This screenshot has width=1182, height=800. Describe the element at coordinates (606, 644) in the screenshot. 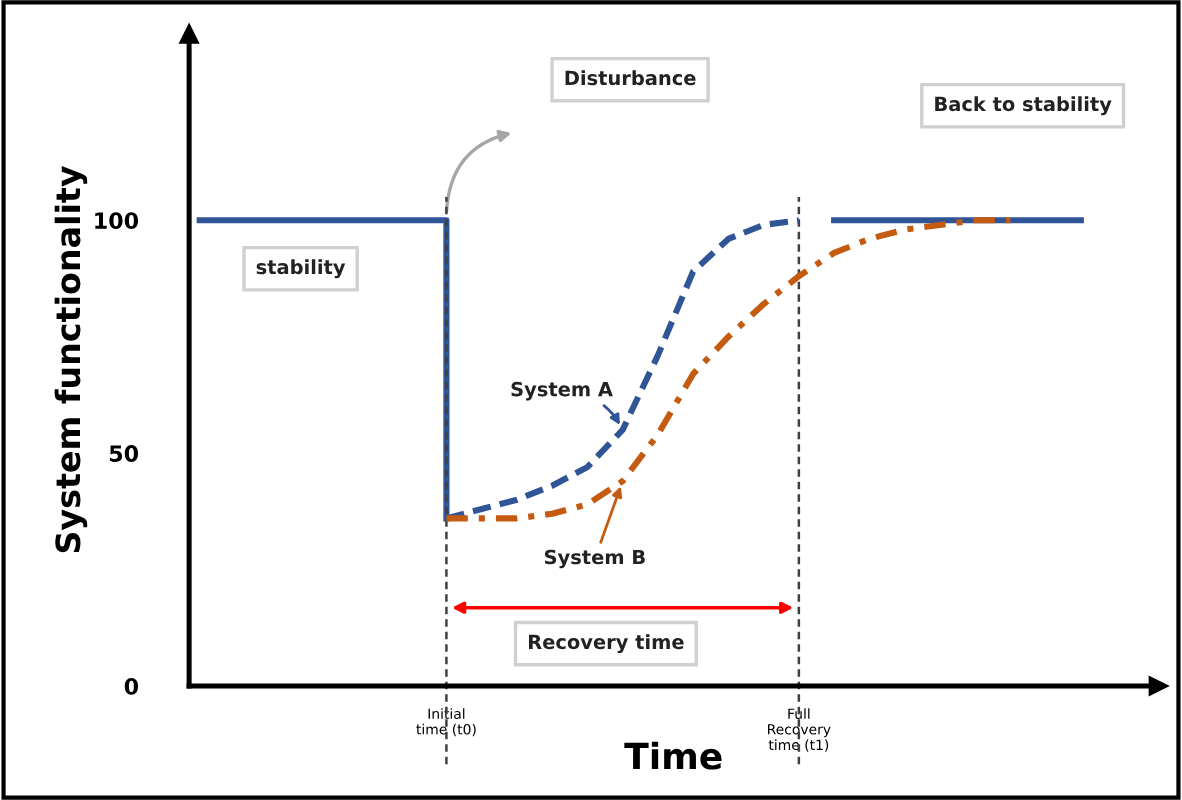

I see `annotation: Recovery time` at that location.